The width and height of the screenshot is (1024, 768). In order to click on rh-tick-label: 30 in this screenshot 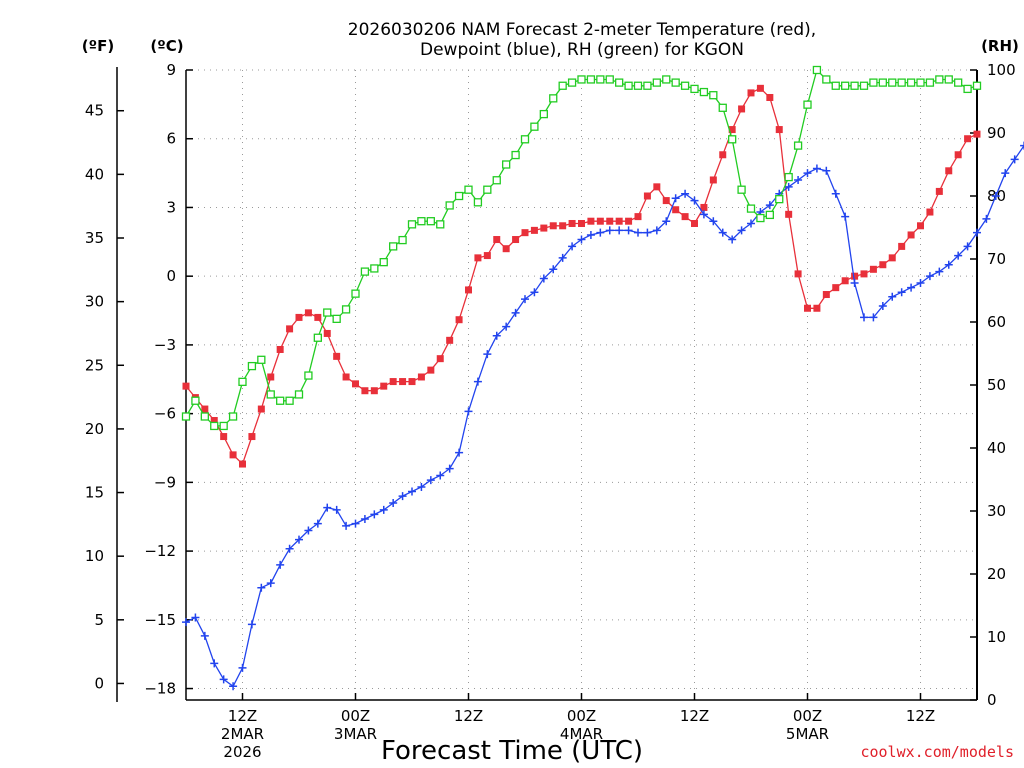, I will do `click(996, 511)`.